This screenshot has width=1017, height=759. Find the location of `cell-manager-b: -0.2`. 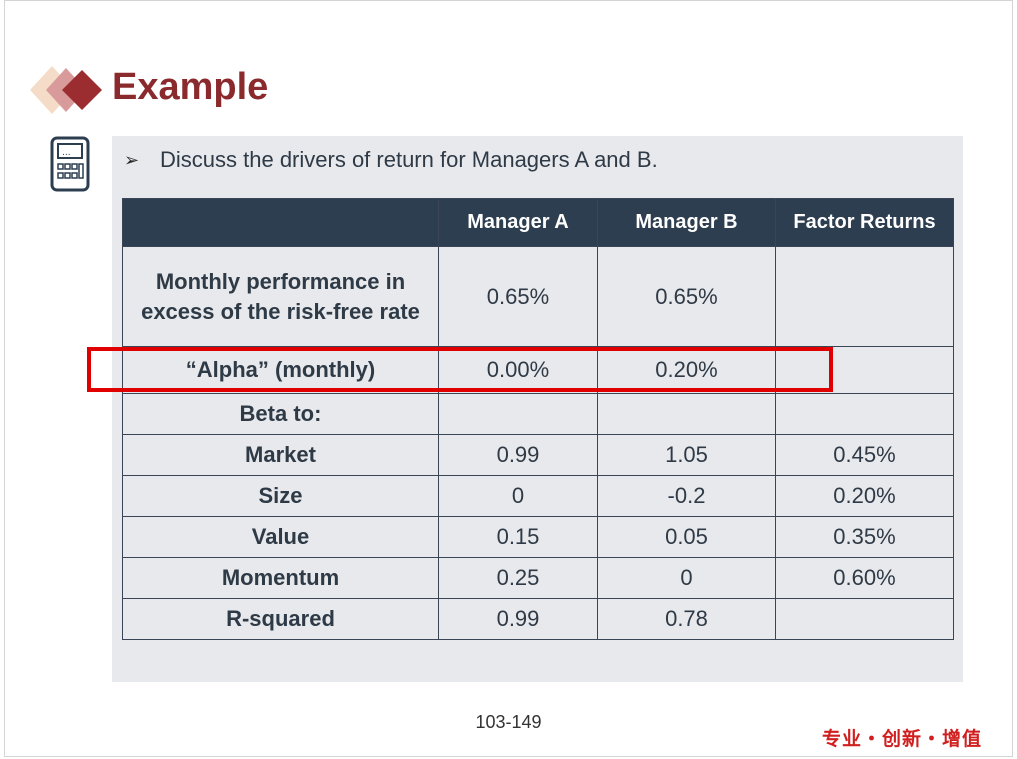

cell-manager-b: -0.2 is located at coordinates (686, 496).